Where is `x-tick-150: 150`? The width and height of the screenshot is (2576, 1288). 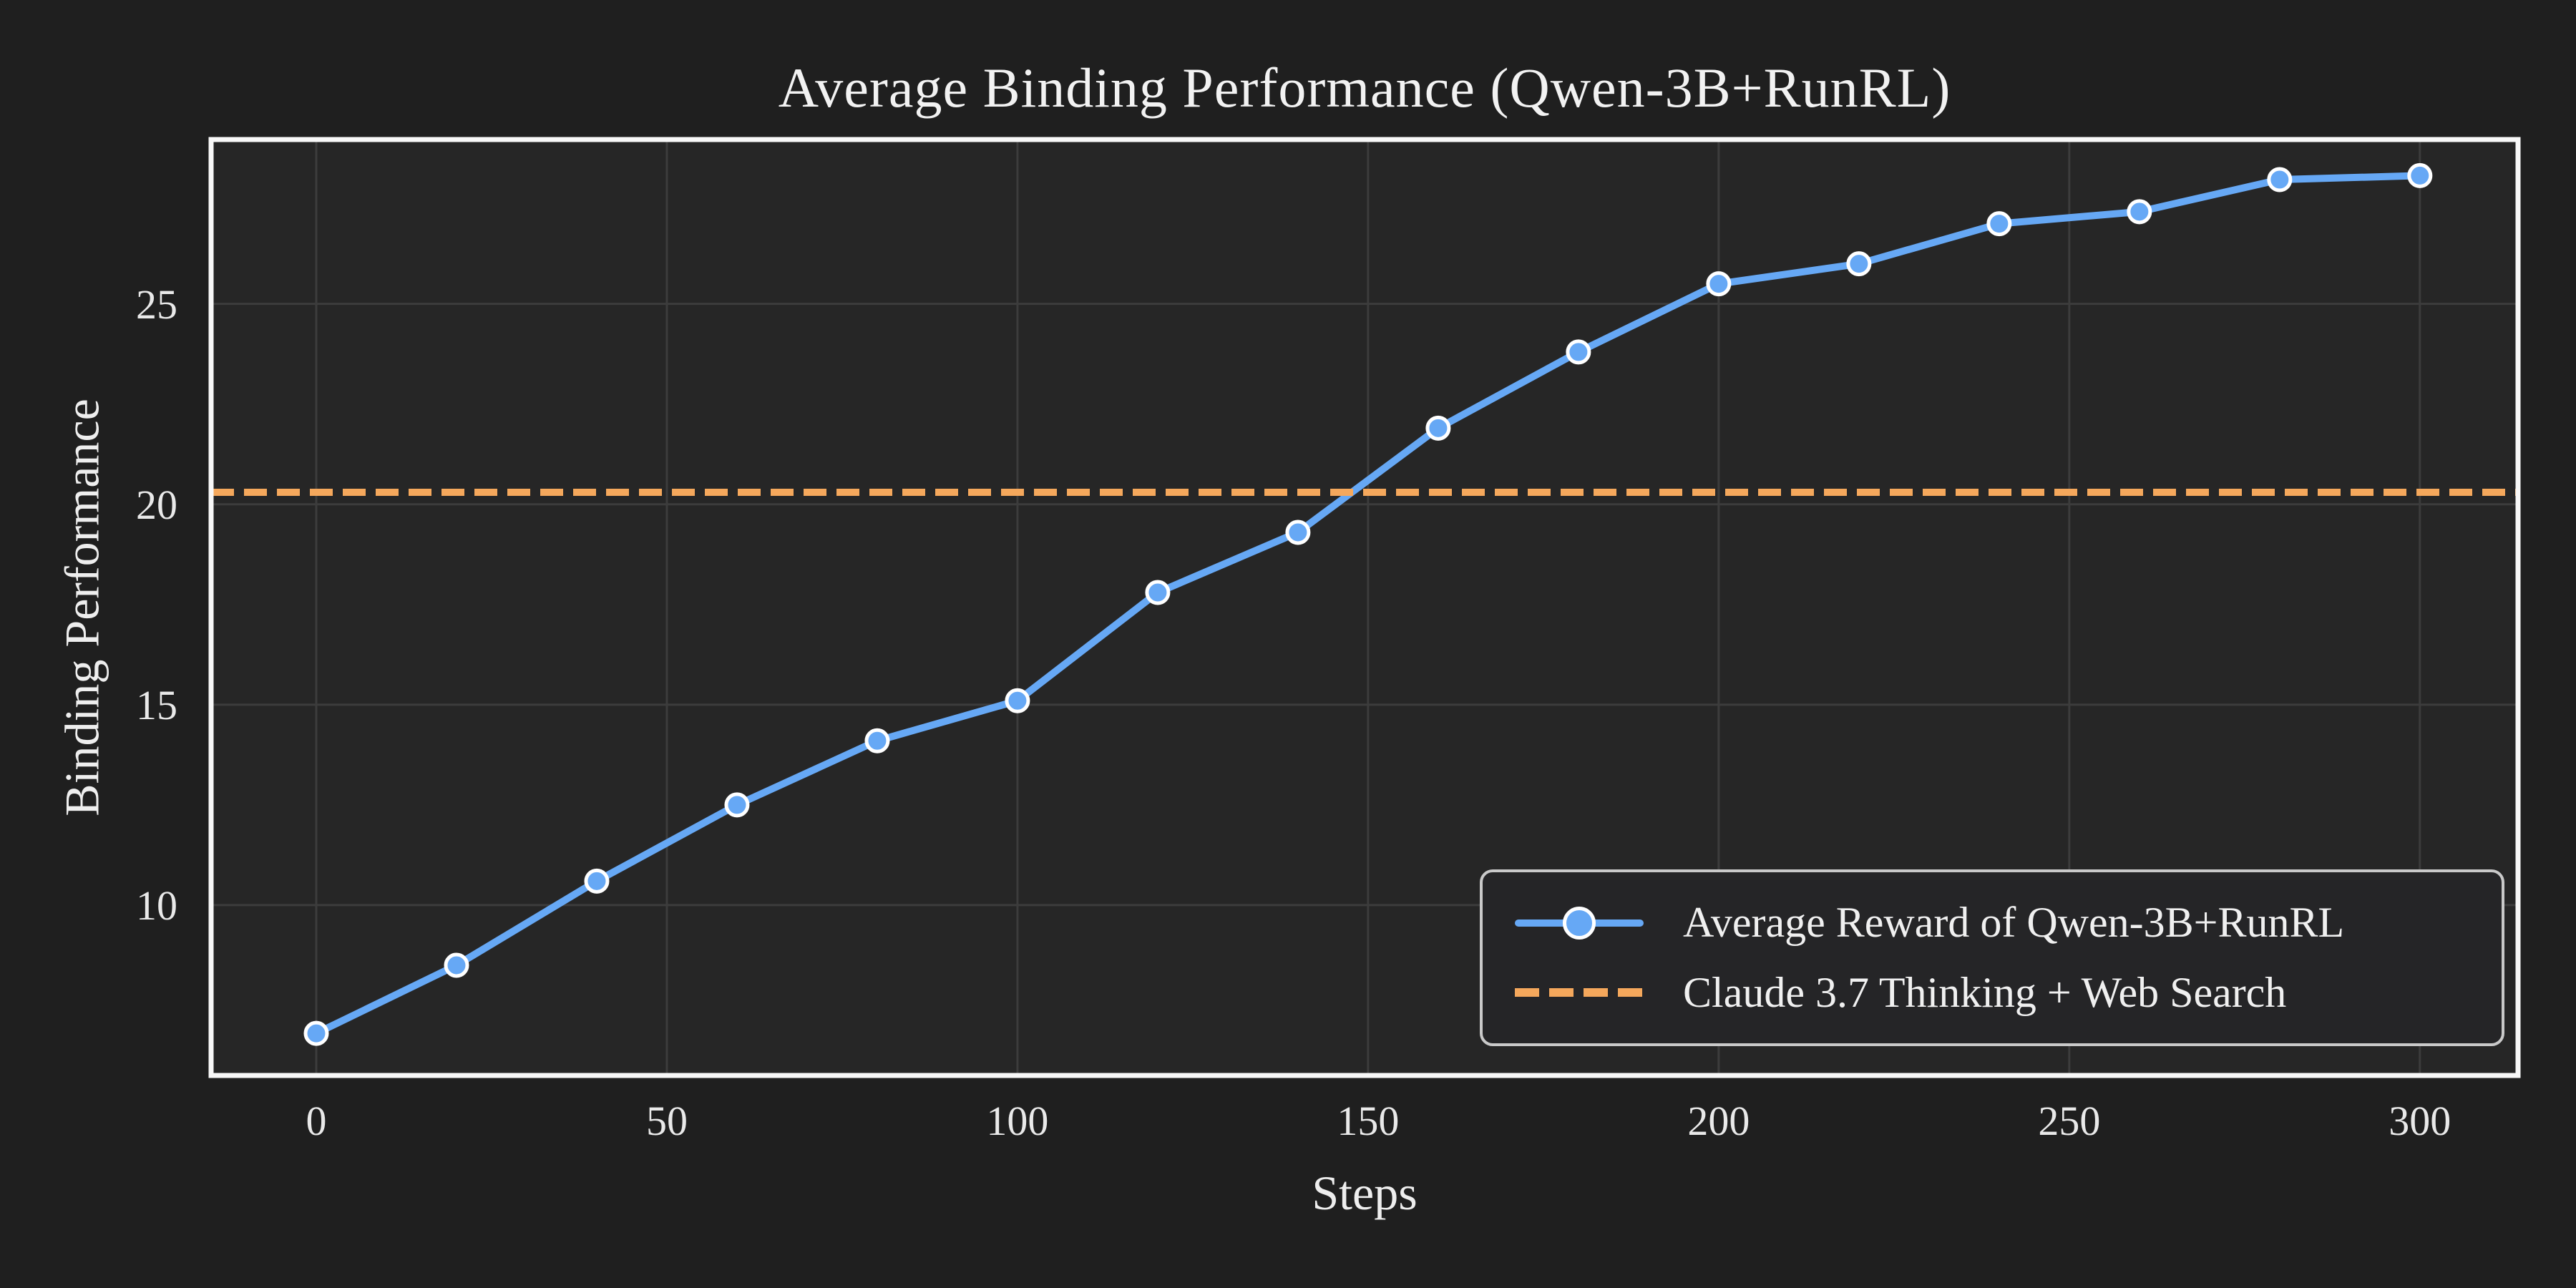 x-tick-150: 150 is located at coordinates (1368, 1121).